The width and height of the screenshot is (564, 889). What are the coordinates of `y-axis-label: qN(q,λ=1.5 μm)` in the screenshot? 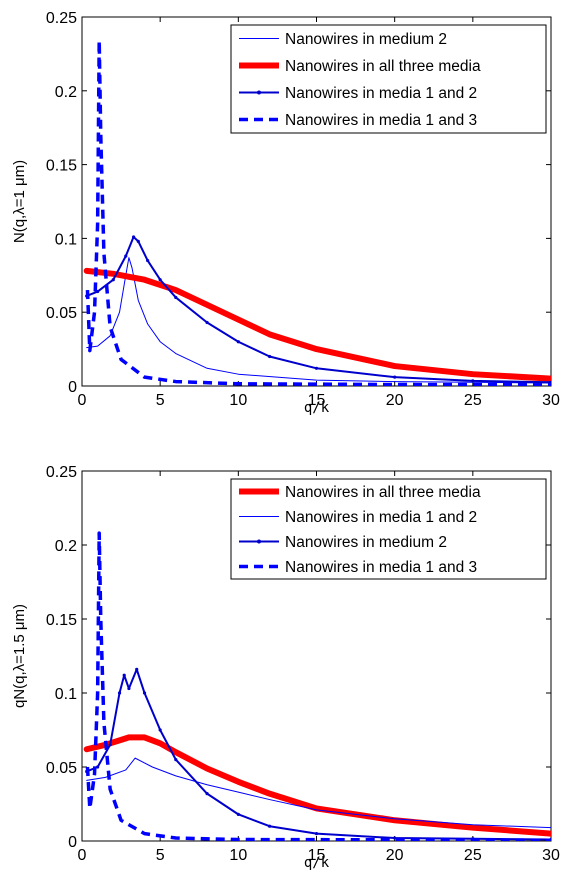 It's located at (19, 656).